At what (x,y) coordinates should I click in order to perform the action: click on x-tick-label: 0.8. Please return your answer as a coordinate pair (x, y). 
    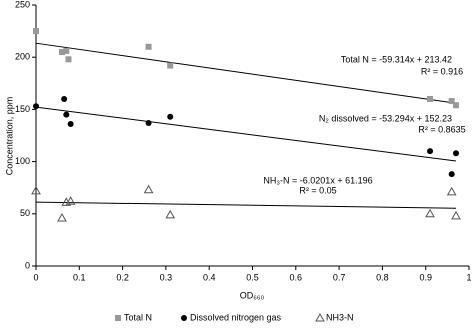
    Looking at the image, I should click on (382, 277).